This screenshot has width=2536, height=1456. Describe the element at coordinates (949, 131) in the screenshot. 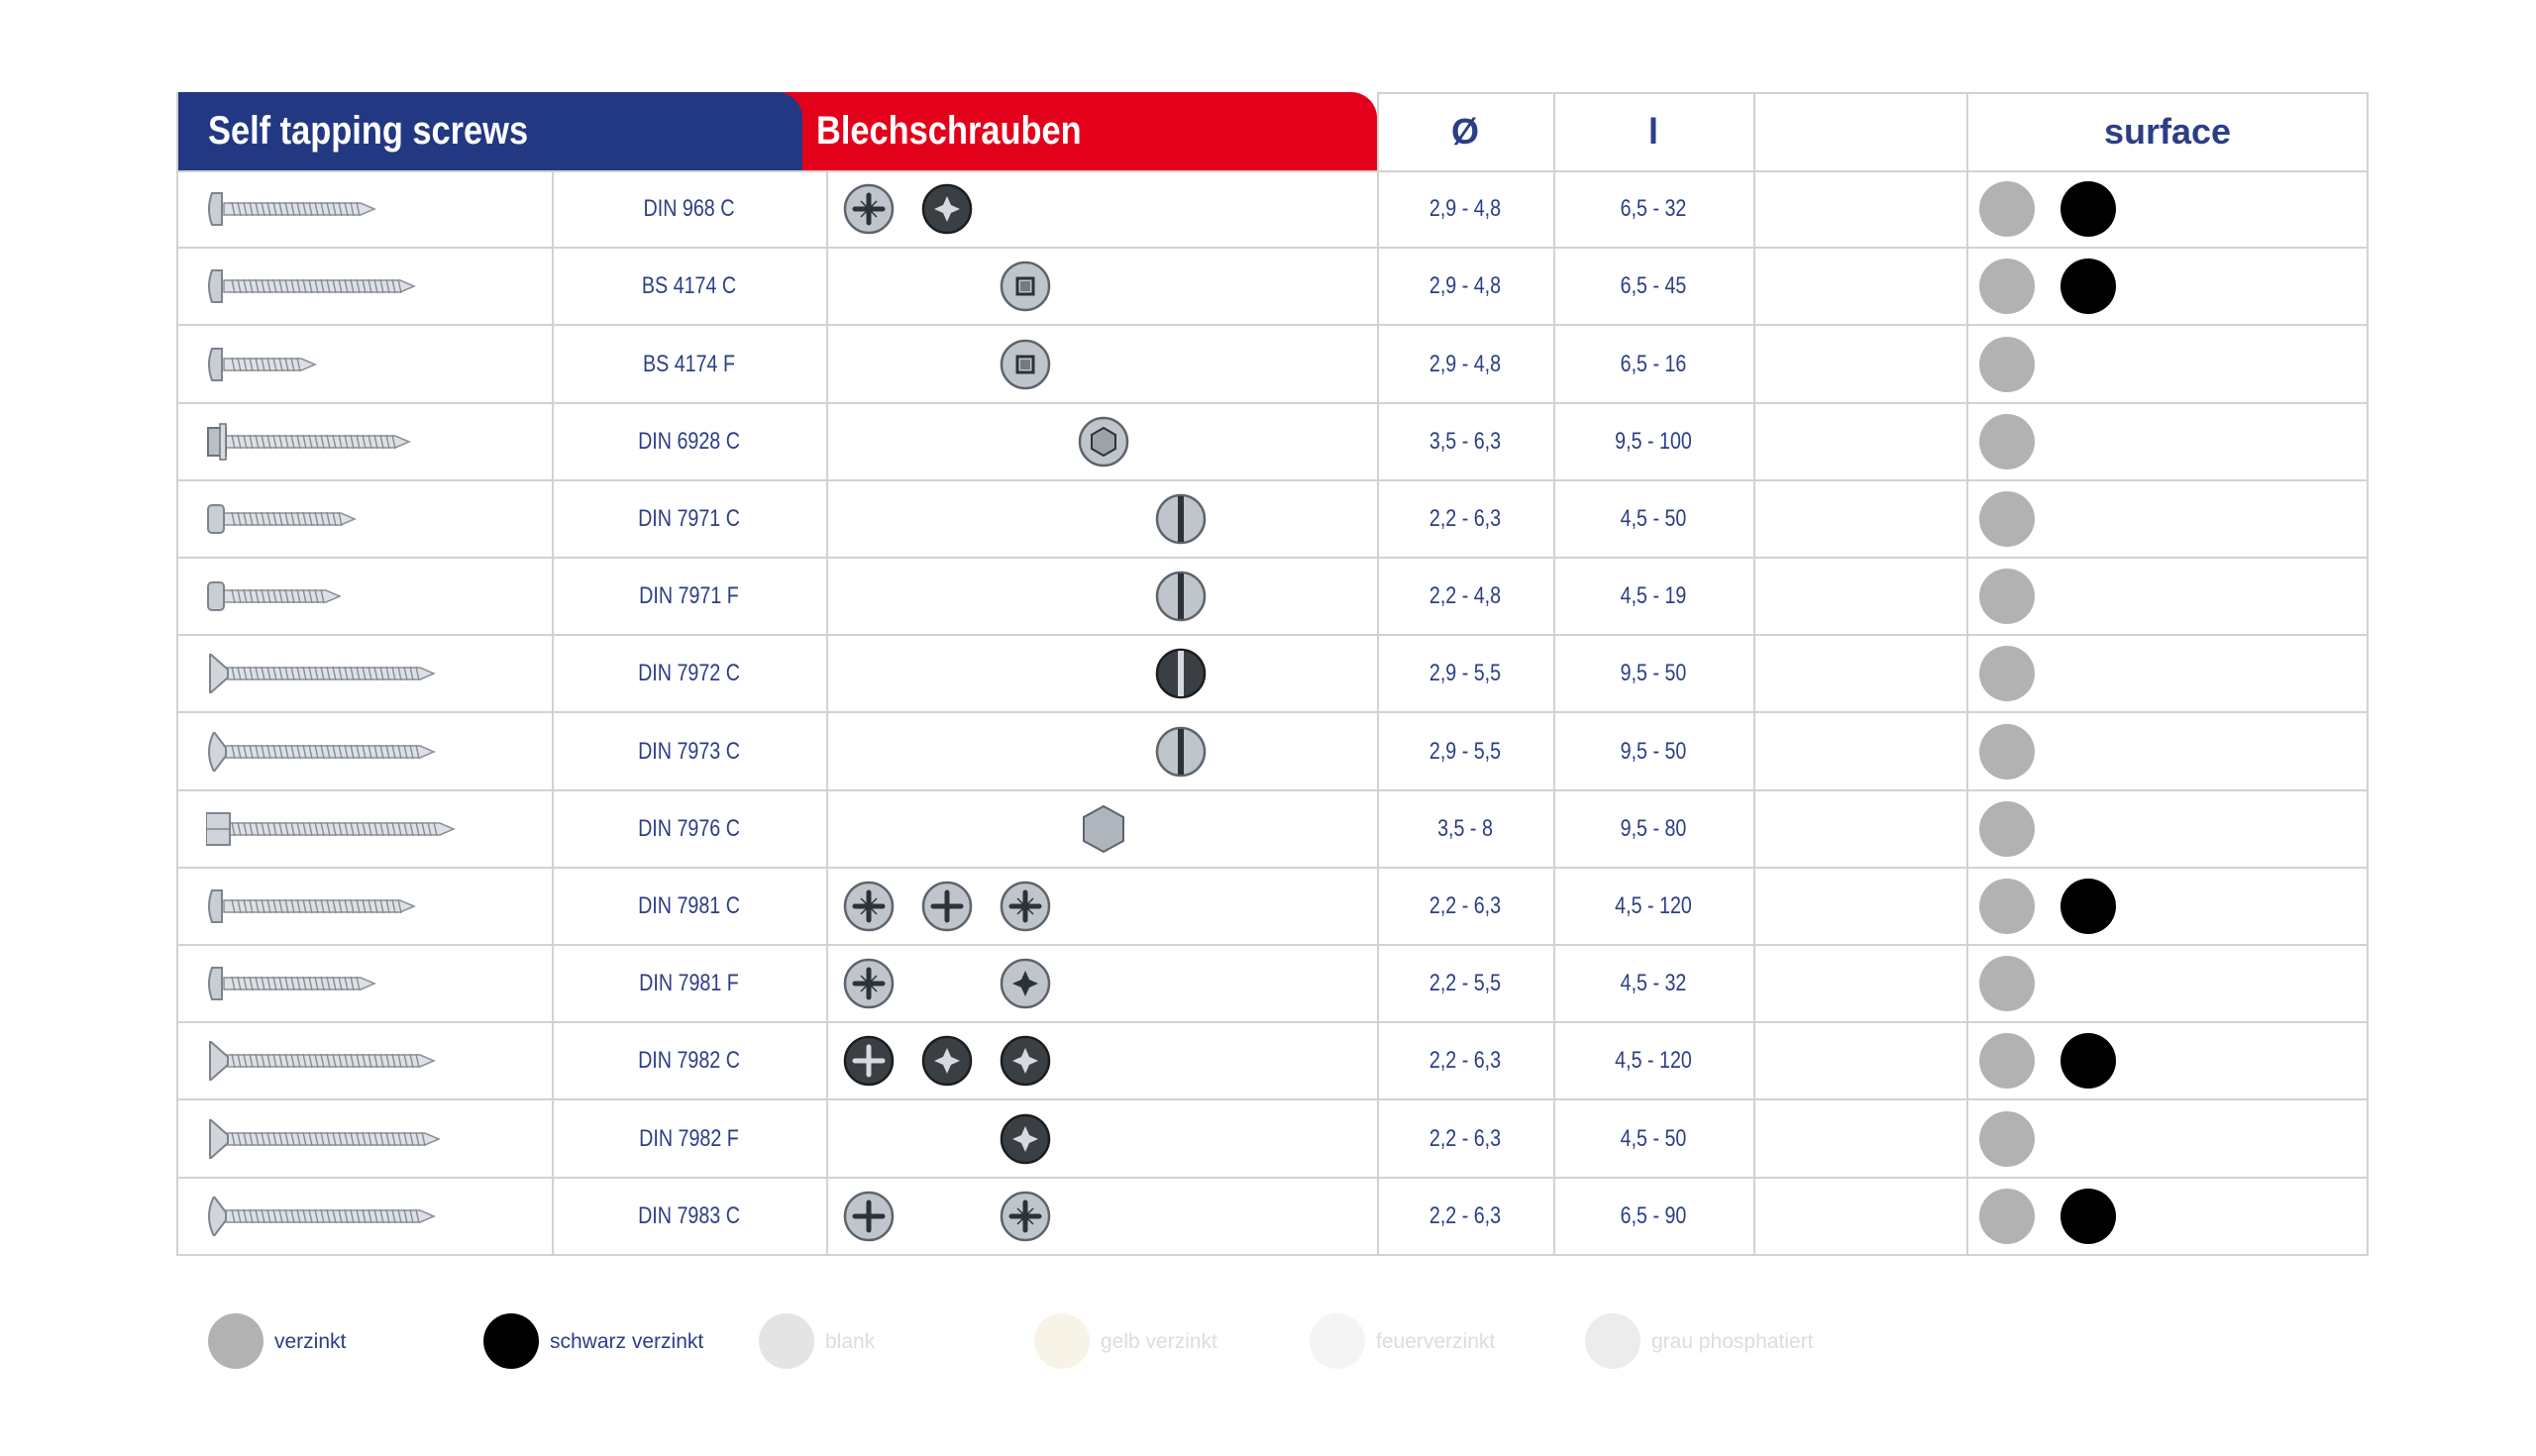

I see `title-de: Blechschrauben` at that location.